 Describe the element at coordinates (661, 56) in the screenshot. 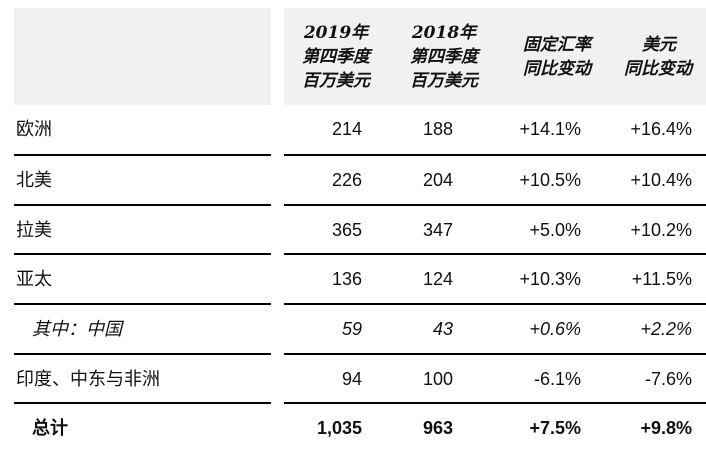

I see `column-header-usd-change: 美元 同比变动` at that location.